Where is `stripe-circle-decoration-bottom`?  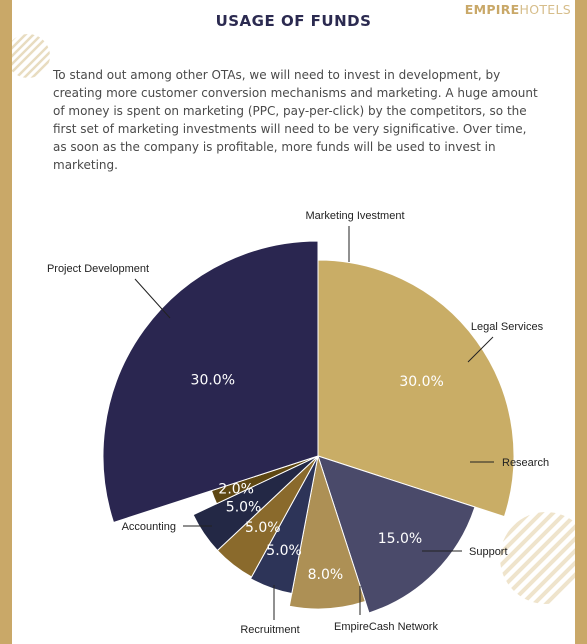 stripe-circle-decoration-bottom is located at coordinates (537, 558).